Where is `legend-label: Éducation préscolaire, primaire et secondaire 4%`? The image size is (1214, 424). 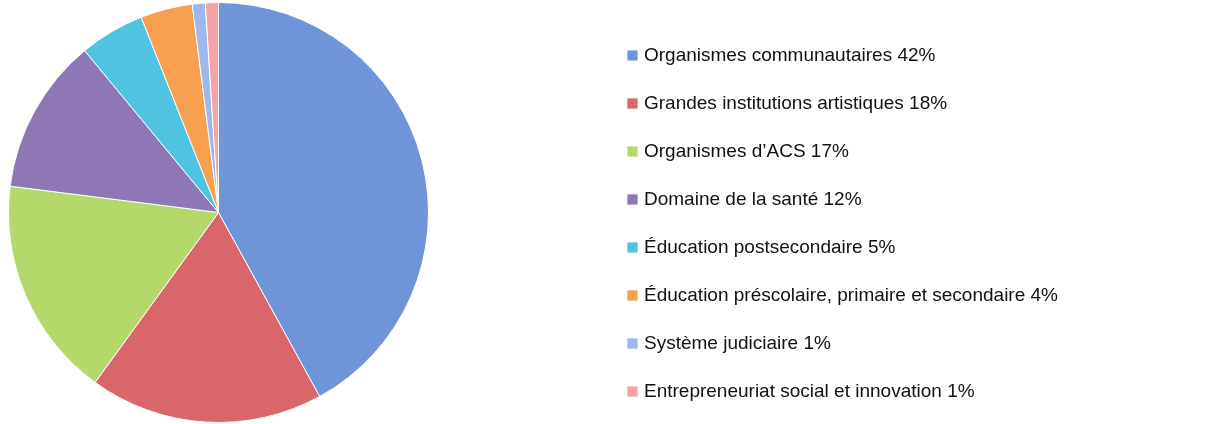 legend-label: Éducation préscolaire, primaire et secondaire 4% is located at coordinates (851, 295).